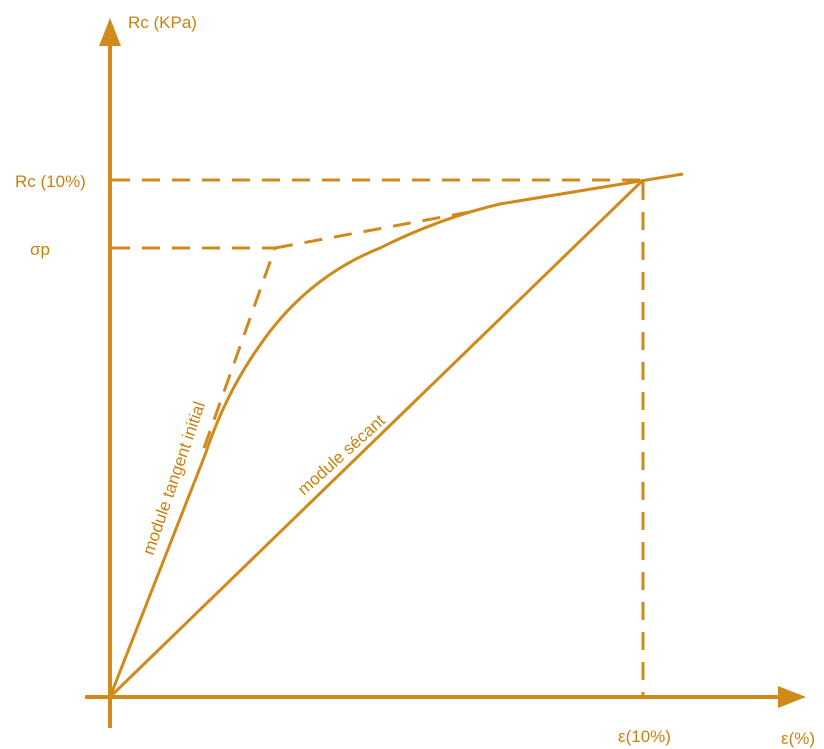  Describe the element at coordinates (798, 738) in the screenshot. I see `x-axis-label: ε(%)` at that location.